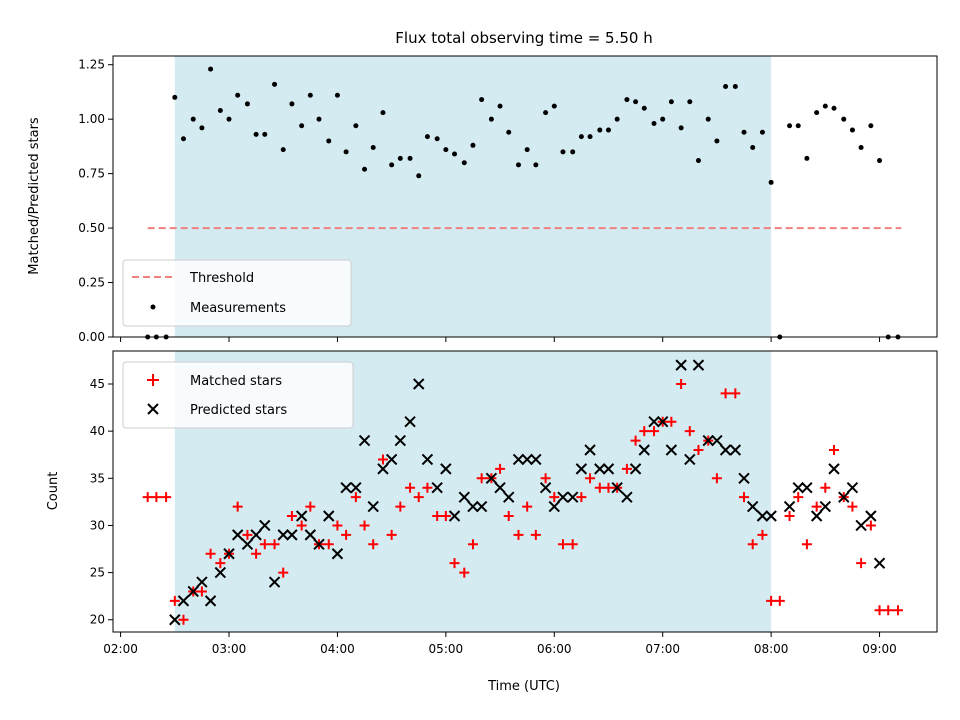 This screenshot has width=960, height=720. Describe the element at coordinates (101, 502) in the screenshot. I see `bottom-y-ticks: 20 25 30 35 40 45` at that location.